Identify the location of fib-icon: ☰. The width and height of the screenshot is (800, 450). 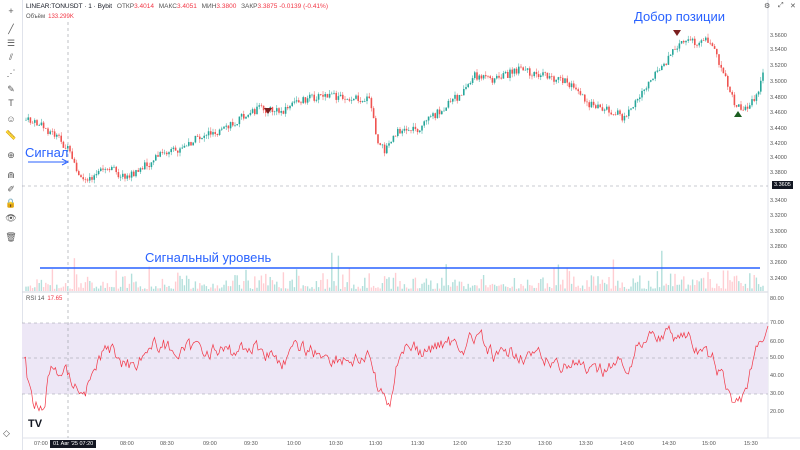
(11, 43).